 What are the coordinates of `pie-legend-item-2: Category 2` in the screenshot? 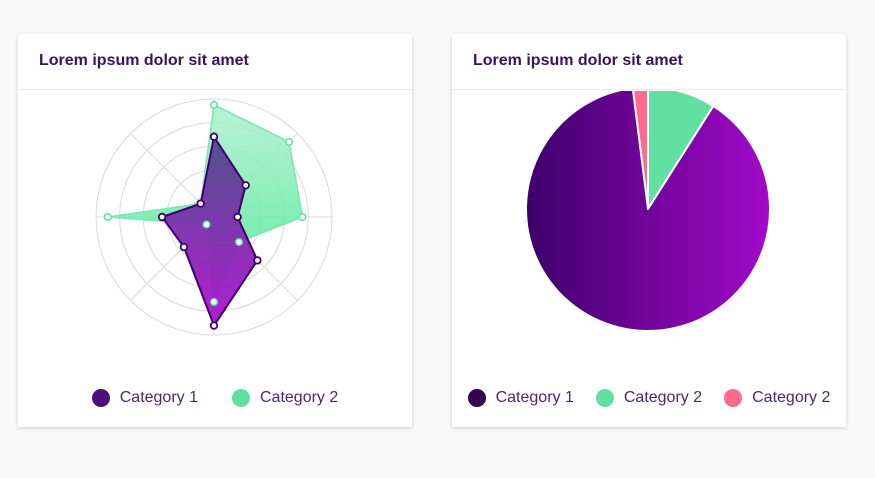 It's located at (649, 398).